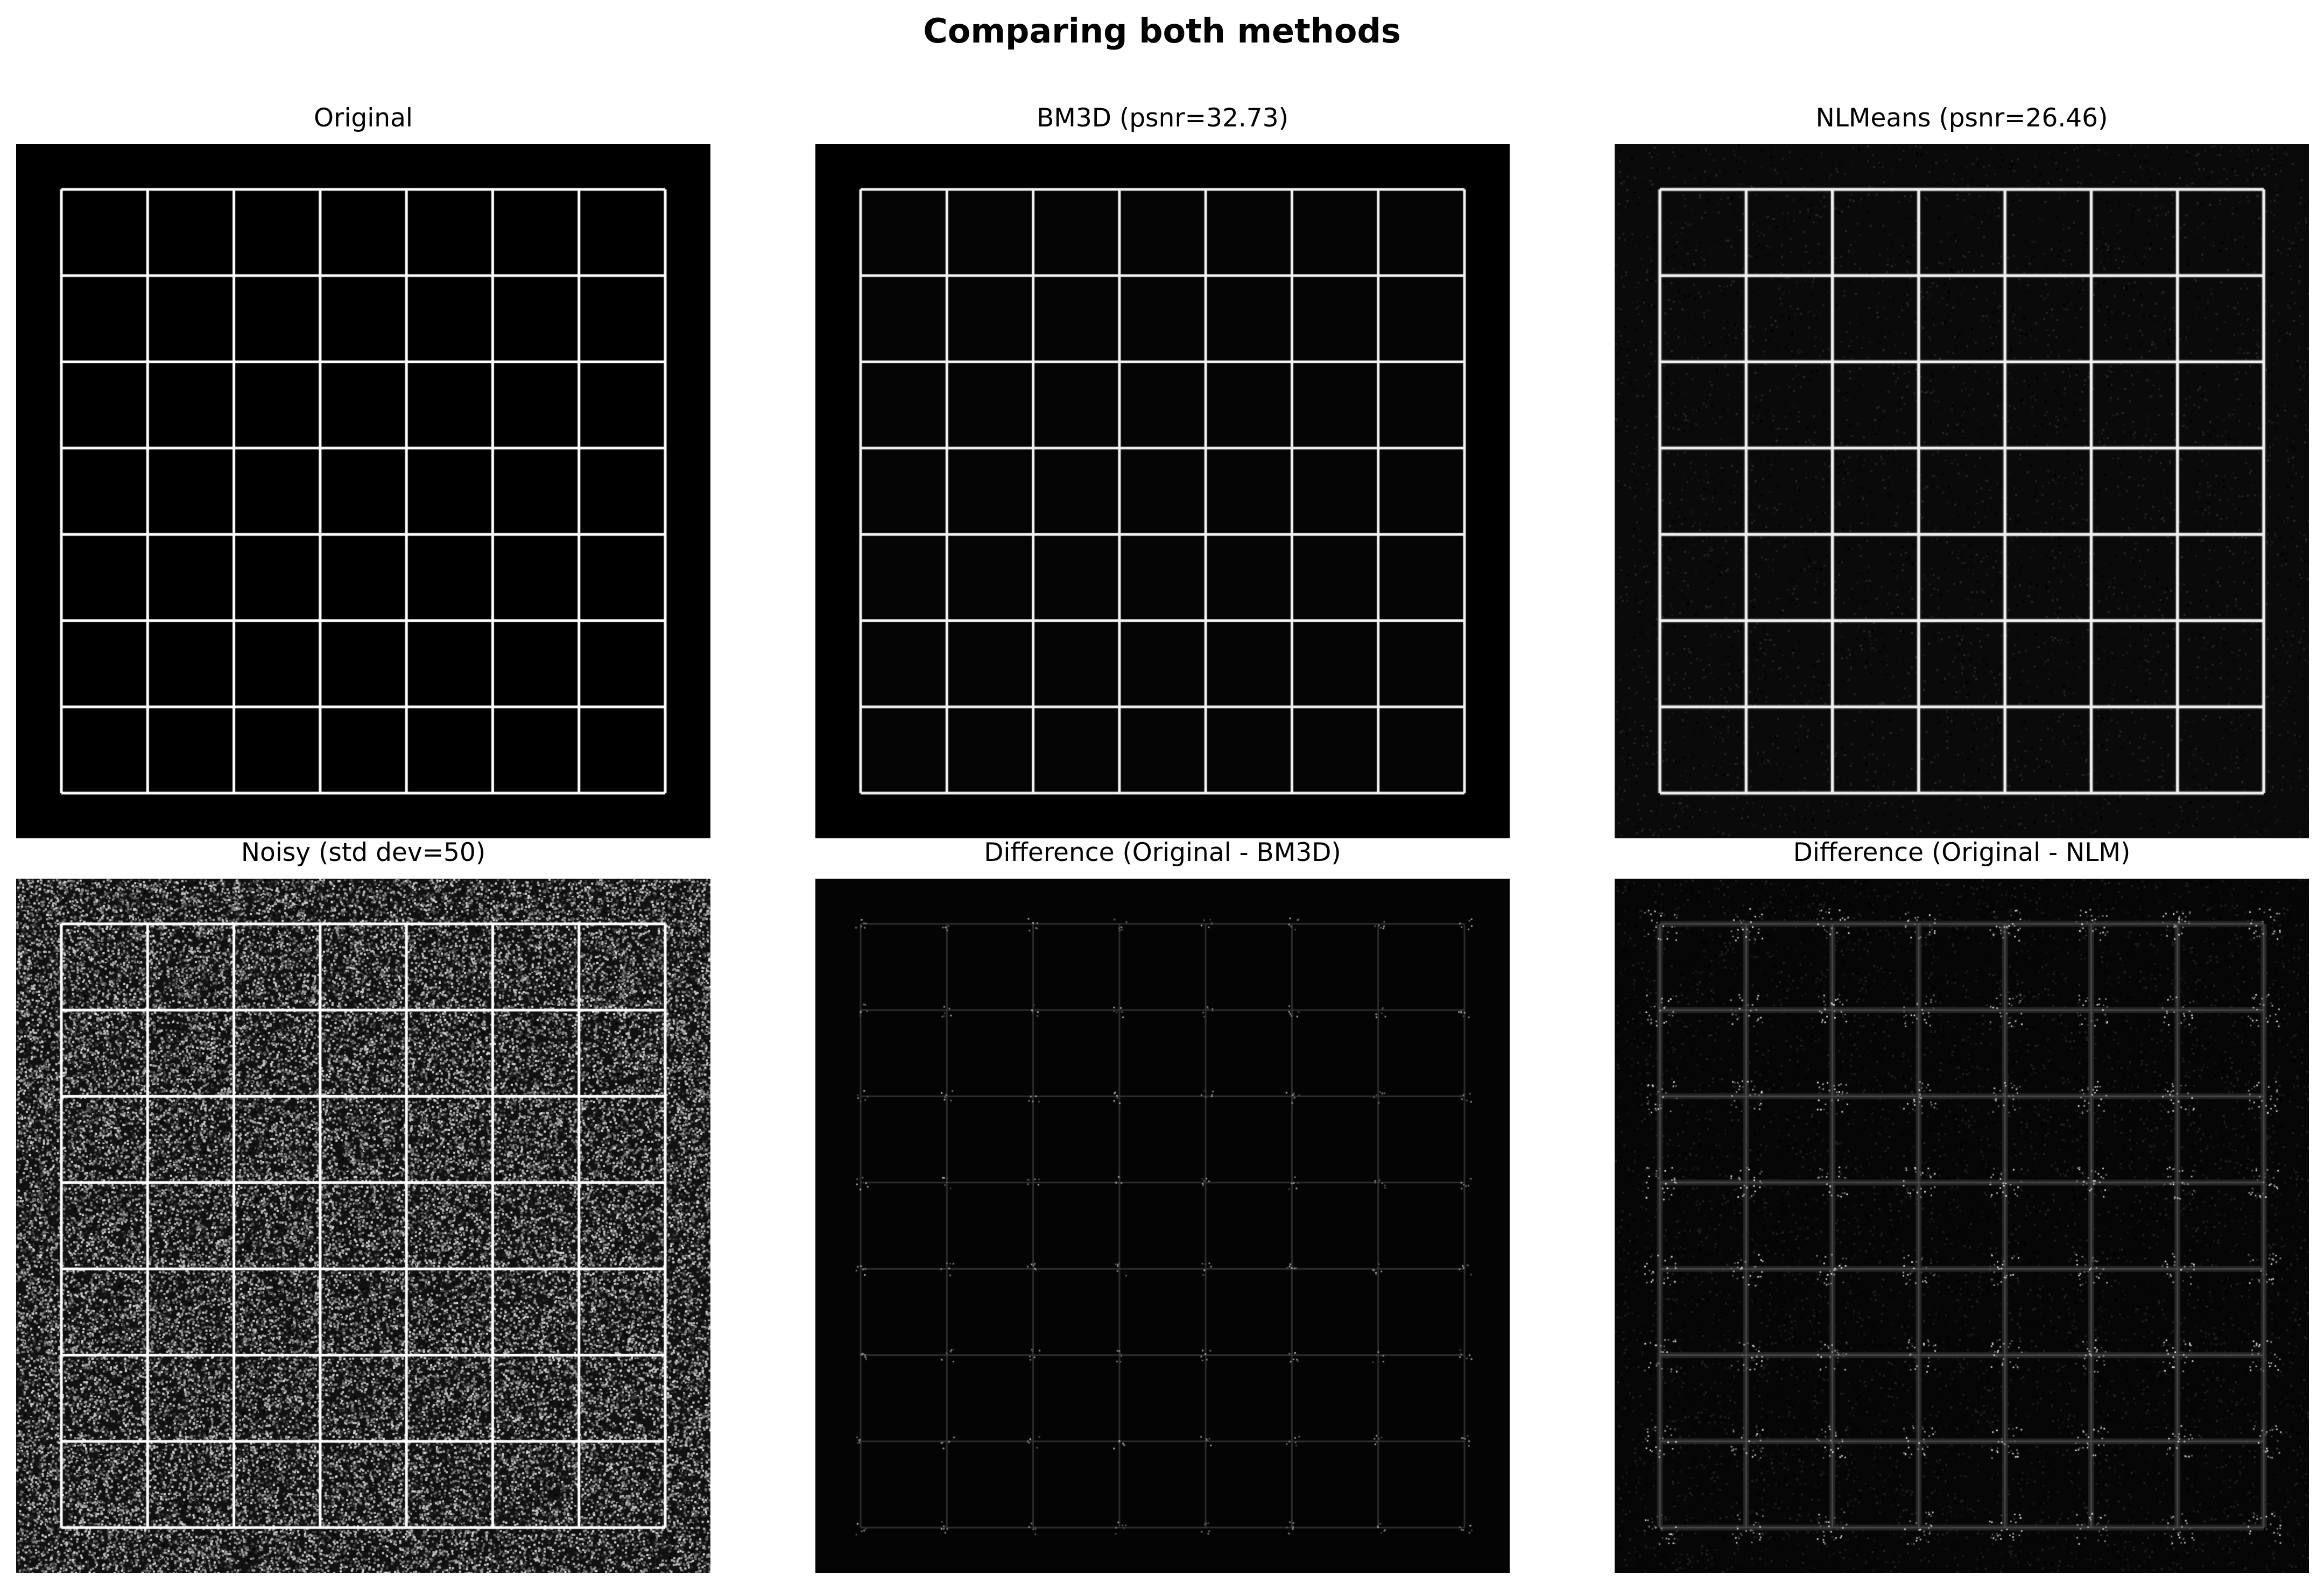 This screenshot has width=2324, height=1590. I want to click on image-diff-bm3d, so click(1162, 1226).